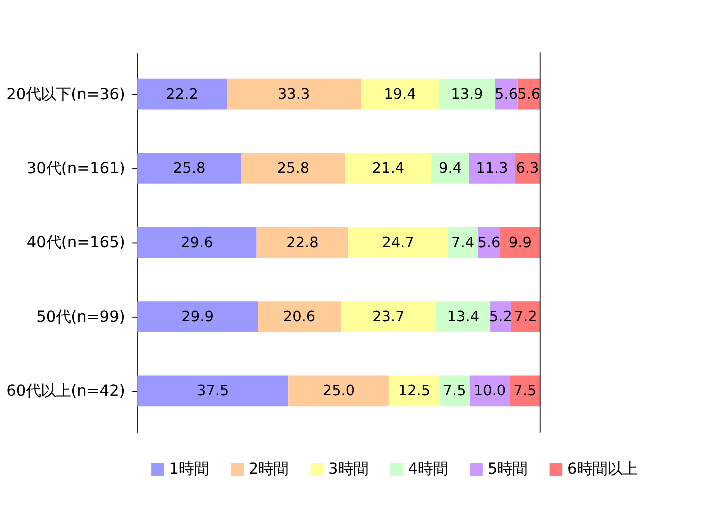 This screenshot has width=706, height=510. I want to click on legend-label: 3時間, so click(348, 469).